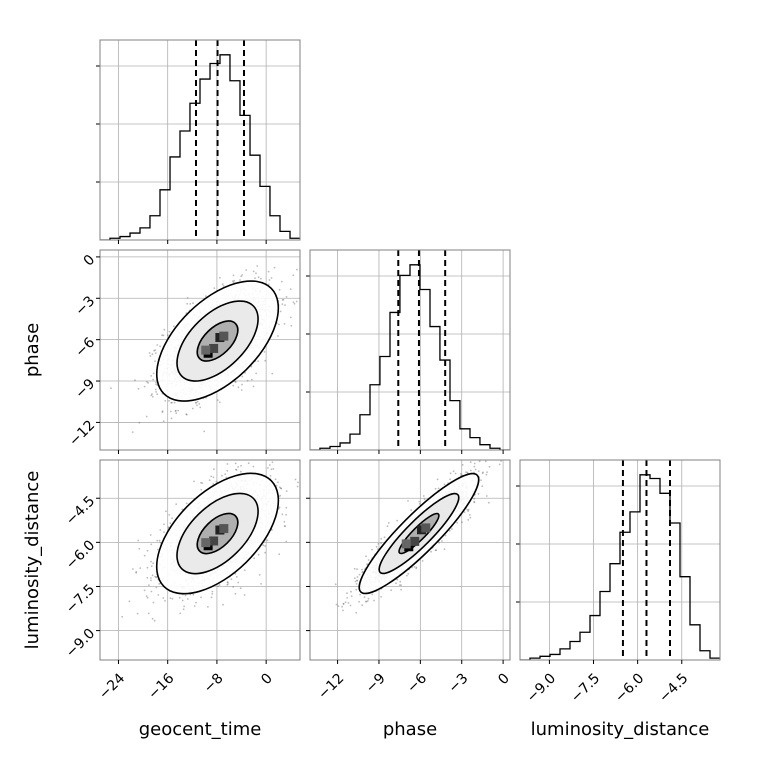 The height and width of the screenshot is (760, 760). I want to click on panel-geocent_time-luminosity_distance: −24 −16 −8 0 −9.0 −7.5 −6.0 −4.5, so click(182, 581).